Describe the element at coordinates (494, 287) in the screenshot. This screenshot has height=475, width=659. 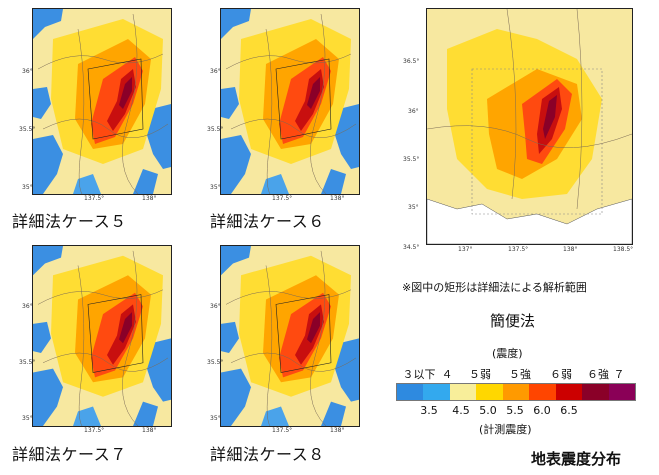
I see `analysis-range-note: ※図中の矩形は詳細法による解析範囲` at that location.